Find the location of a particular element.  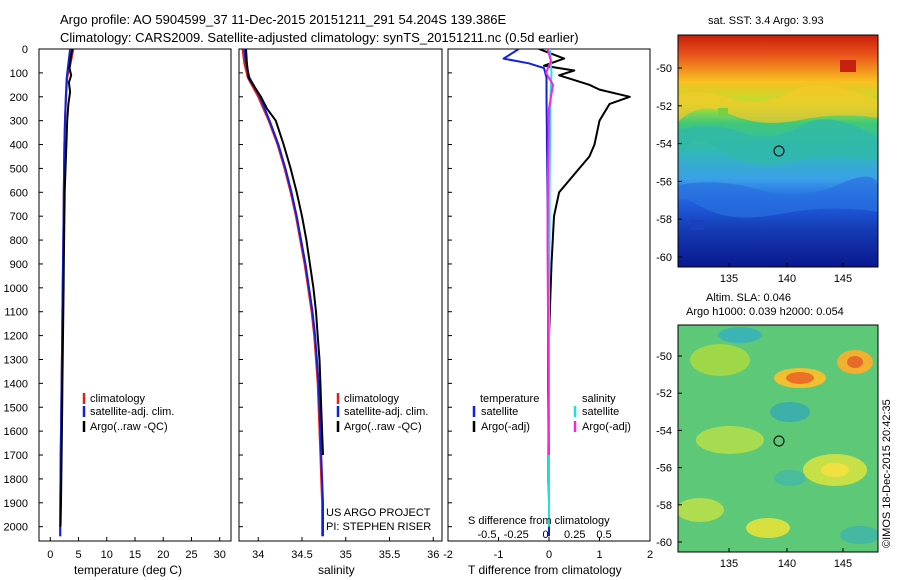

depth-tick-label: 200 is located at coordinates (19, 98).